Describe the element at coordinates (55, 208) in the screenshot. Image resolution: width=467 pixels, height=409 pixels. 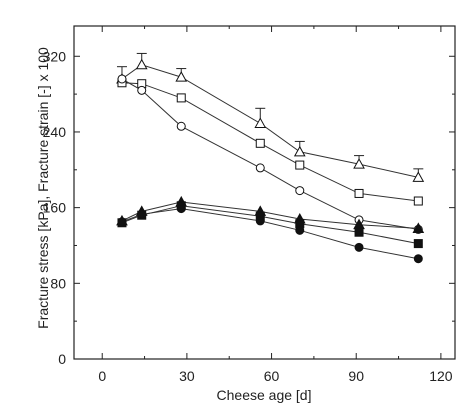
I see `y-tick-label: 160` at that location.